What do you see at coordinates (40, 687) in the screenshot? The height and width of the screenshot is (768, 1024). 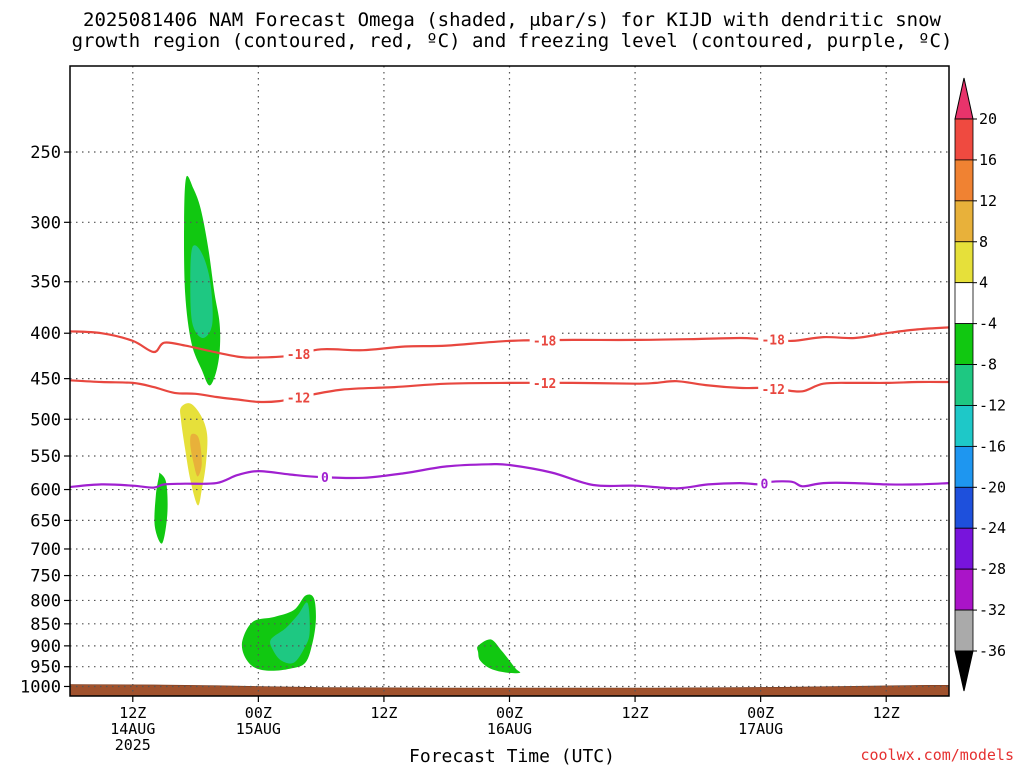 I see `y-tick-label: 1000` at bounding box center [40, 687].